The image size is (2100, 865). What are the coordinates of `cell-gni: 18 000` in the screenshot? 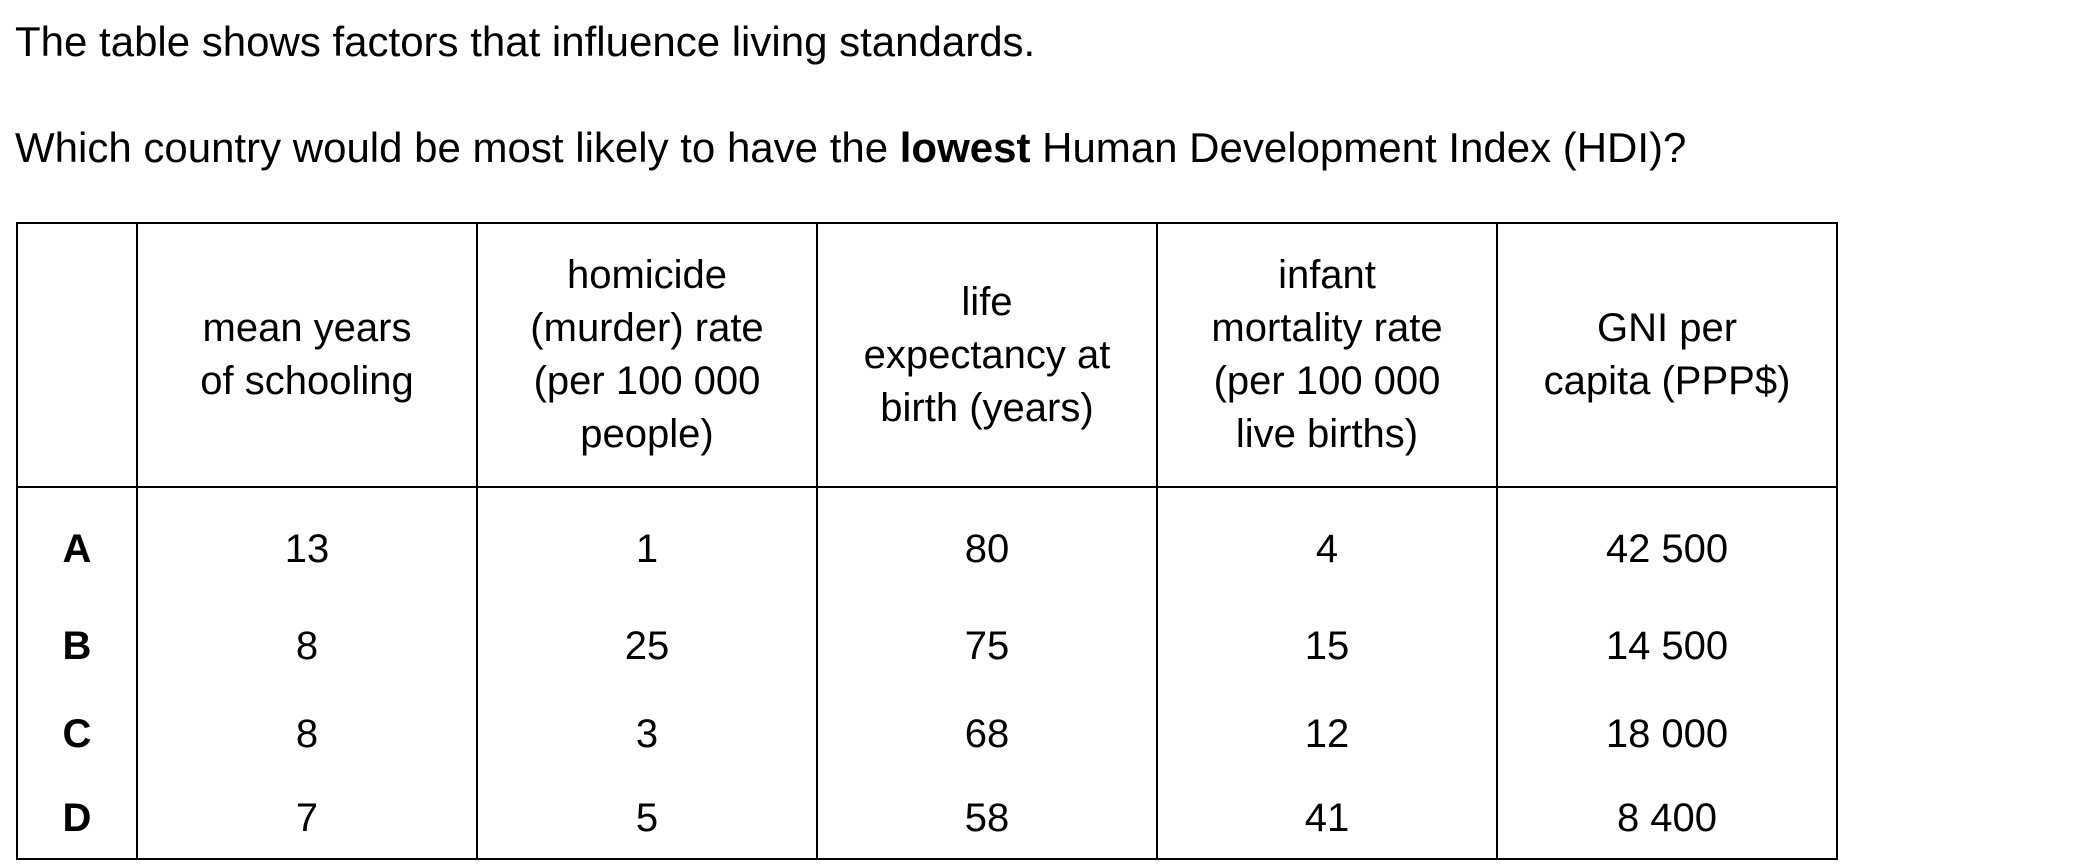 It's located at (1667, 734).